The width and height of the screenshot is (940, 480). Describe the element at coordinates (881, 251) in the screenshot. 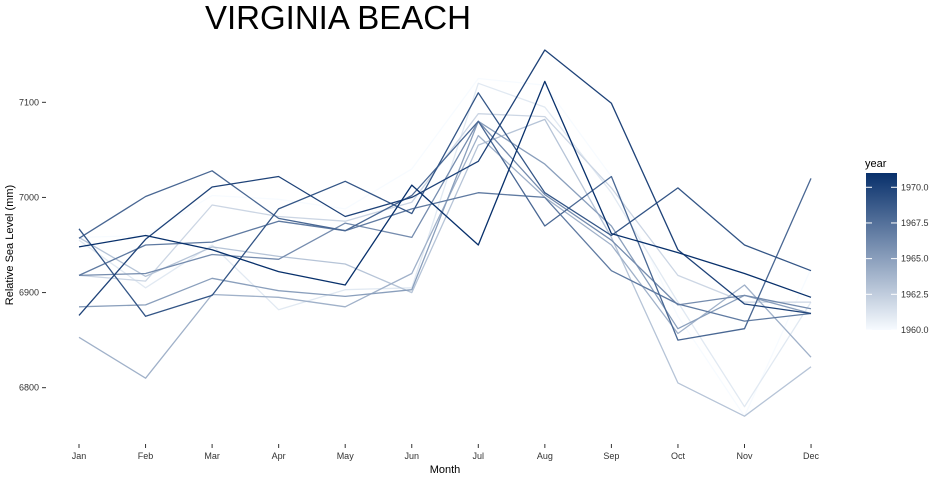

I see `colorbar` at that location.